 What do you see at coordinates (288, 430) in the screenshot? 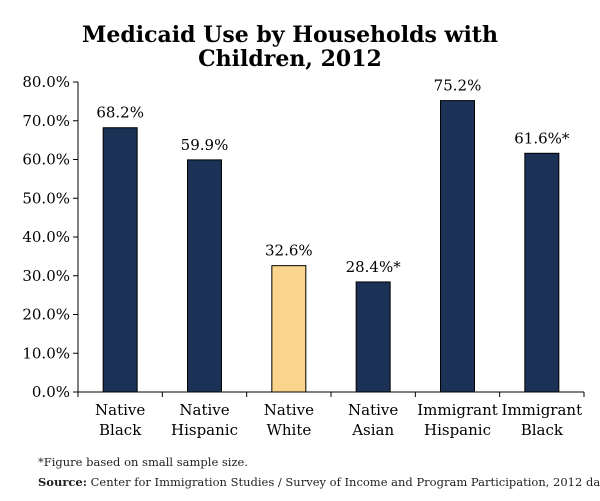
I see `category-label: White` at bounding box center [288, 430].